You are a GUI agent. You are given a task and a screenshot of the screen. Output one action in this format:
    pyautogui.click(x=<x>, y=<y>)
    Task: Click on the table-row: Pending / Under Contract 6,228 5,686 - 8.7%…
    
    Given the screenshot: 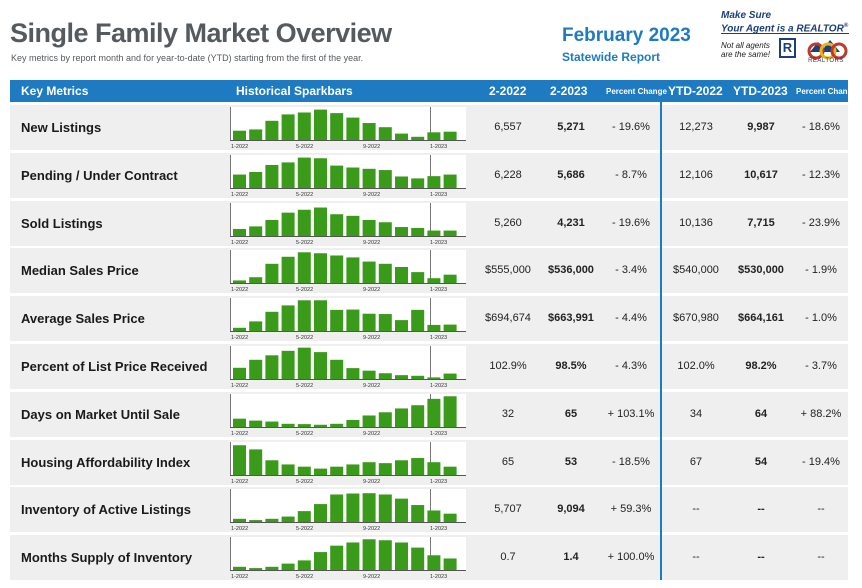 What is the action you would take?
    pyautogui.click(x=429, y=175)
    